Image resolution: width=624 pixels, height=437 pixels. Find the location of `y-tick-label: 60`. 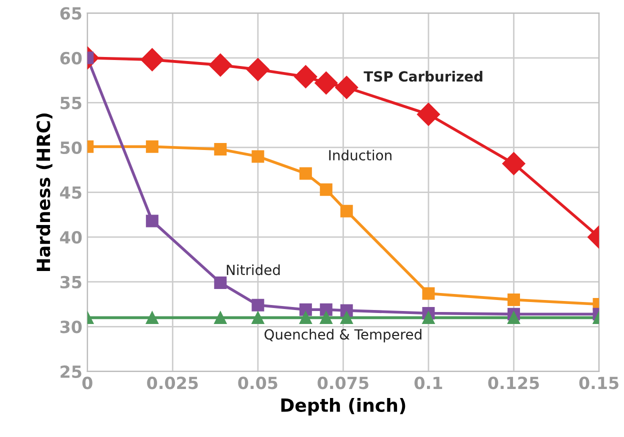

y-tick-label: 60 is located at coordinates (71, 58).